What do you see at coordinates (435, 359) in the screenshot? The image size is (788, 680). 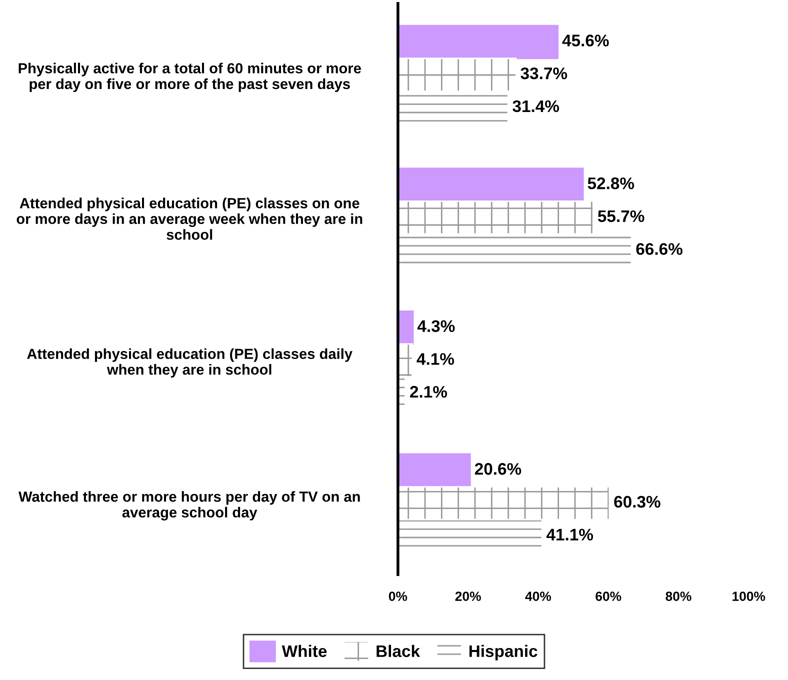 I see `data-label: 4.1%` at bounding box center [435, 359].